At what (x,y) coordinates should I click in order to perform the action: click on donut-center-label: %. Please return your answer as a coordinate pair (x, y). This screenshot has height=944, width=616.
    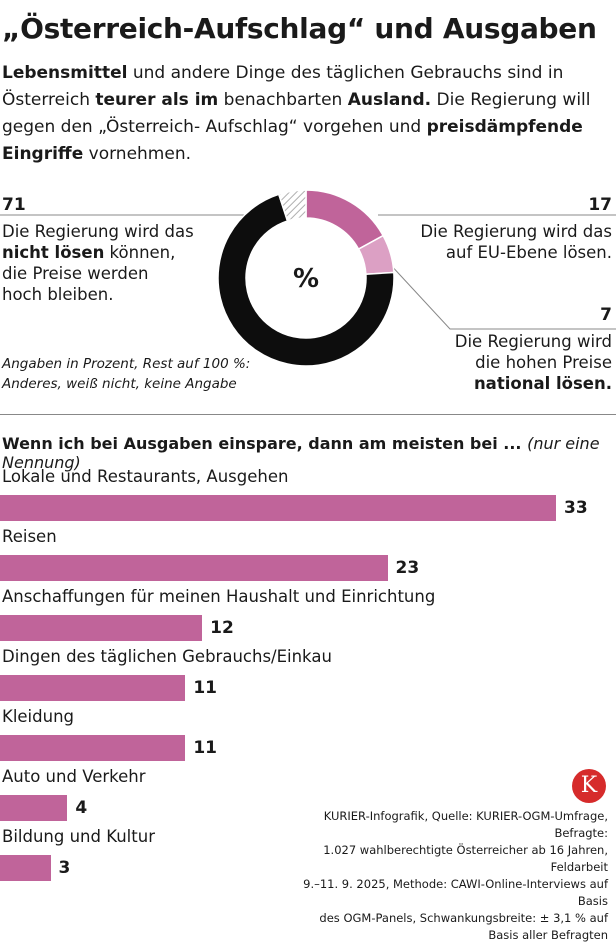
    Looking at the image, I should click on (306, 279).